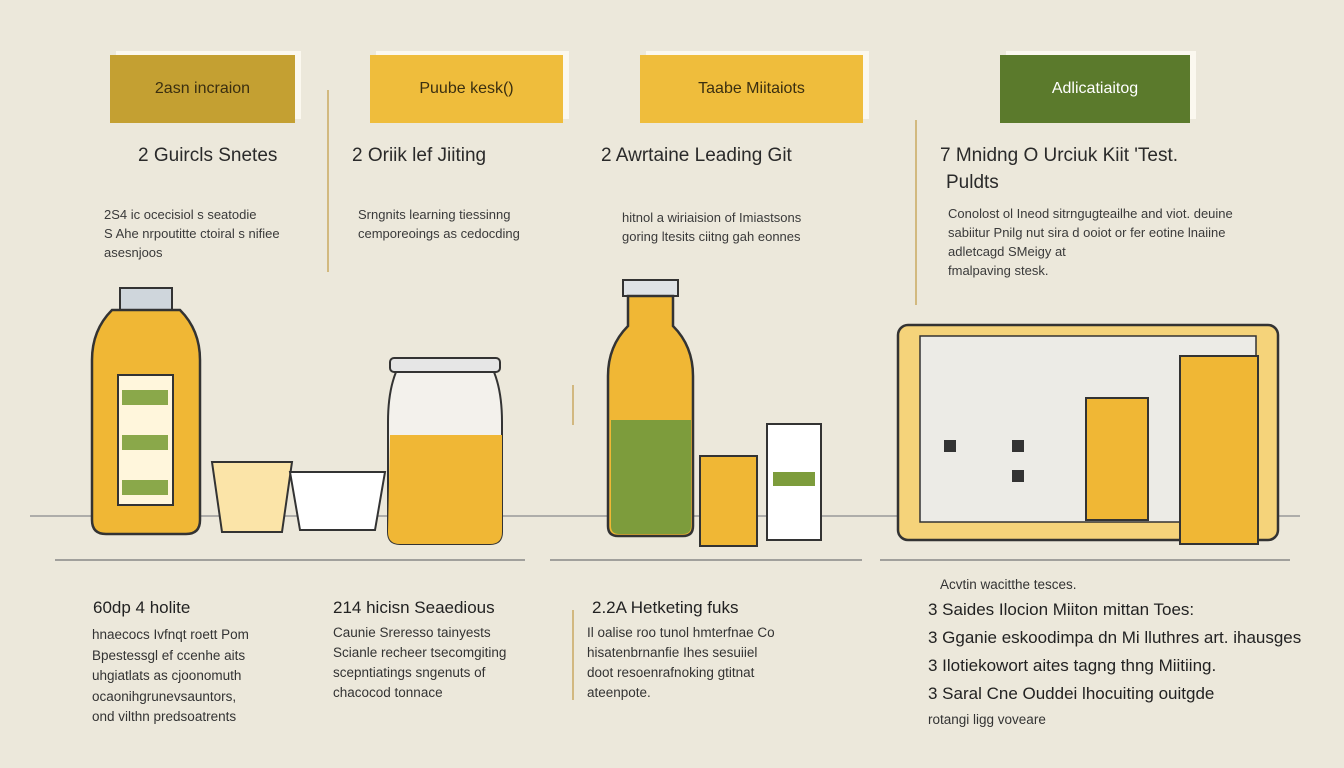 The width and height of the screenshot is (1344, 768). What do you see at coordinates (202, 89) in the screenshot?
I see `tab-label: 2asn incraion` at bounding box center [202, 89].